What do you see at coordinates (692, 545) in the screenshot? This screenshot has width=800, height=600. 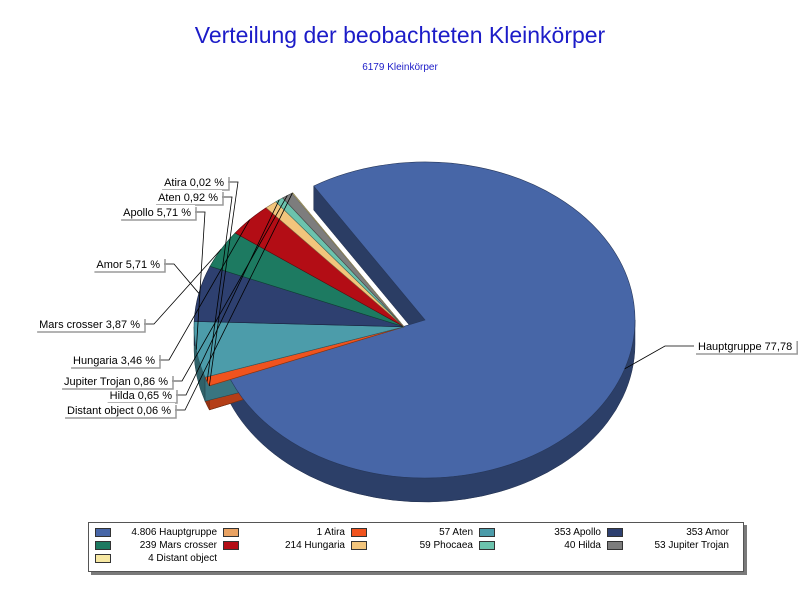 I see `legend-label-jupiter-trojan: 53 Jupiter Trojan` at bounding box center [692, 545].